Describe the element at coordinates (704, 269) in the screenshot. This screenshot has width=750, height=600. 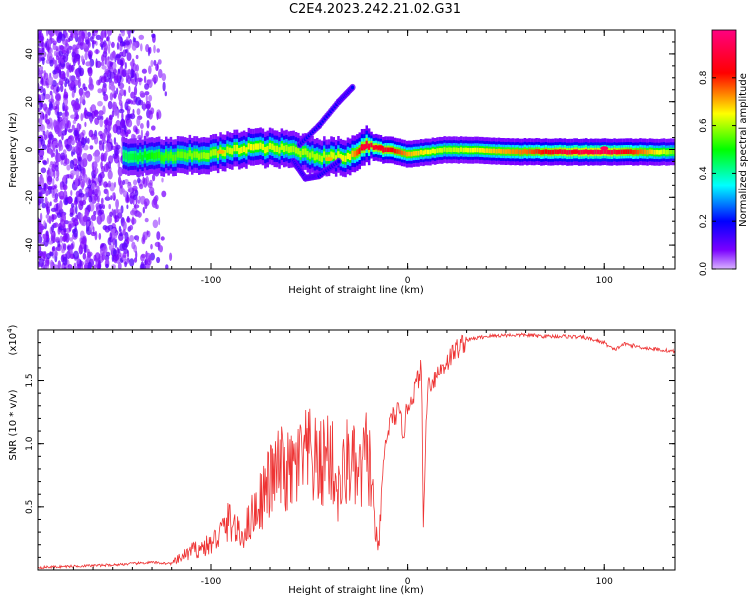
I see `colorbar-tick-label: 0.0` at that location.